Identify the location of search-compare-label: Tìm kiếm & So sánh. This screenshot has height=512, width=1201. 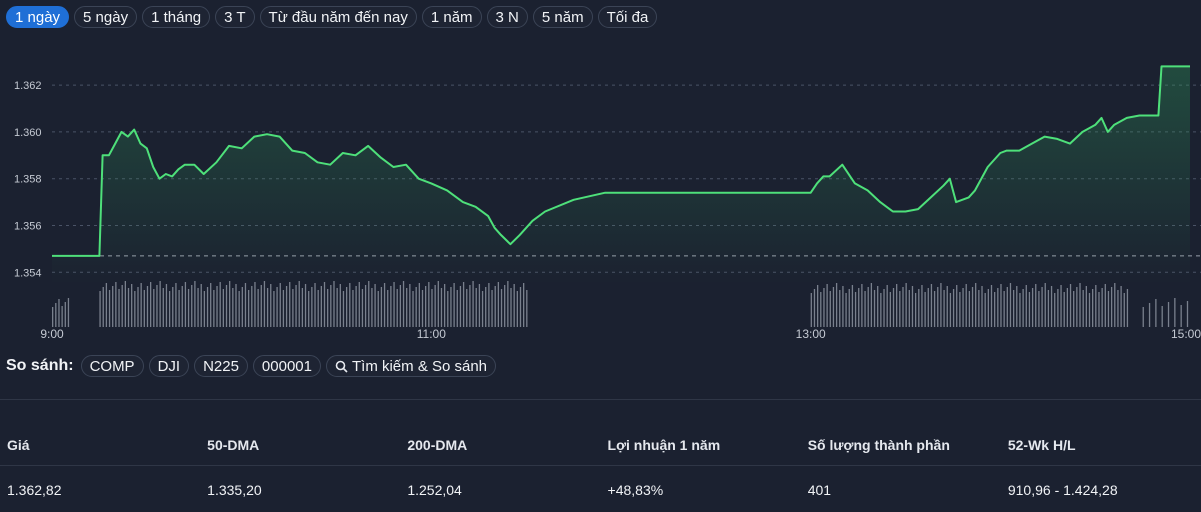
(419, 366).